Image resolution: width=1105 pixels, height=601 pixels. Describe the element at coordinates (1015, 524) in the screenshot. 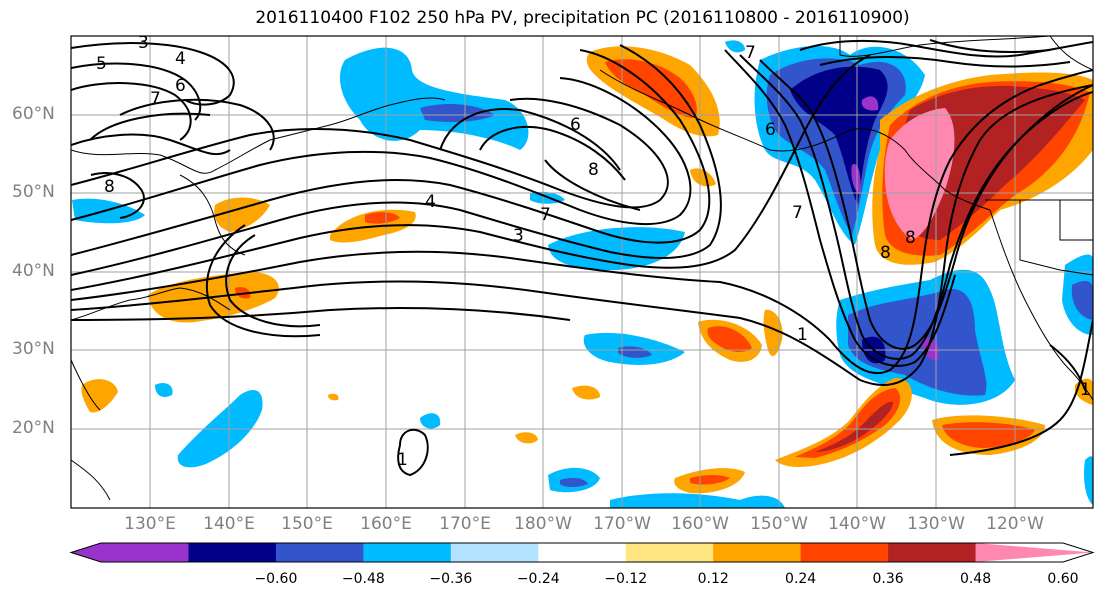

I see `lon-label: 120°W` at that location.